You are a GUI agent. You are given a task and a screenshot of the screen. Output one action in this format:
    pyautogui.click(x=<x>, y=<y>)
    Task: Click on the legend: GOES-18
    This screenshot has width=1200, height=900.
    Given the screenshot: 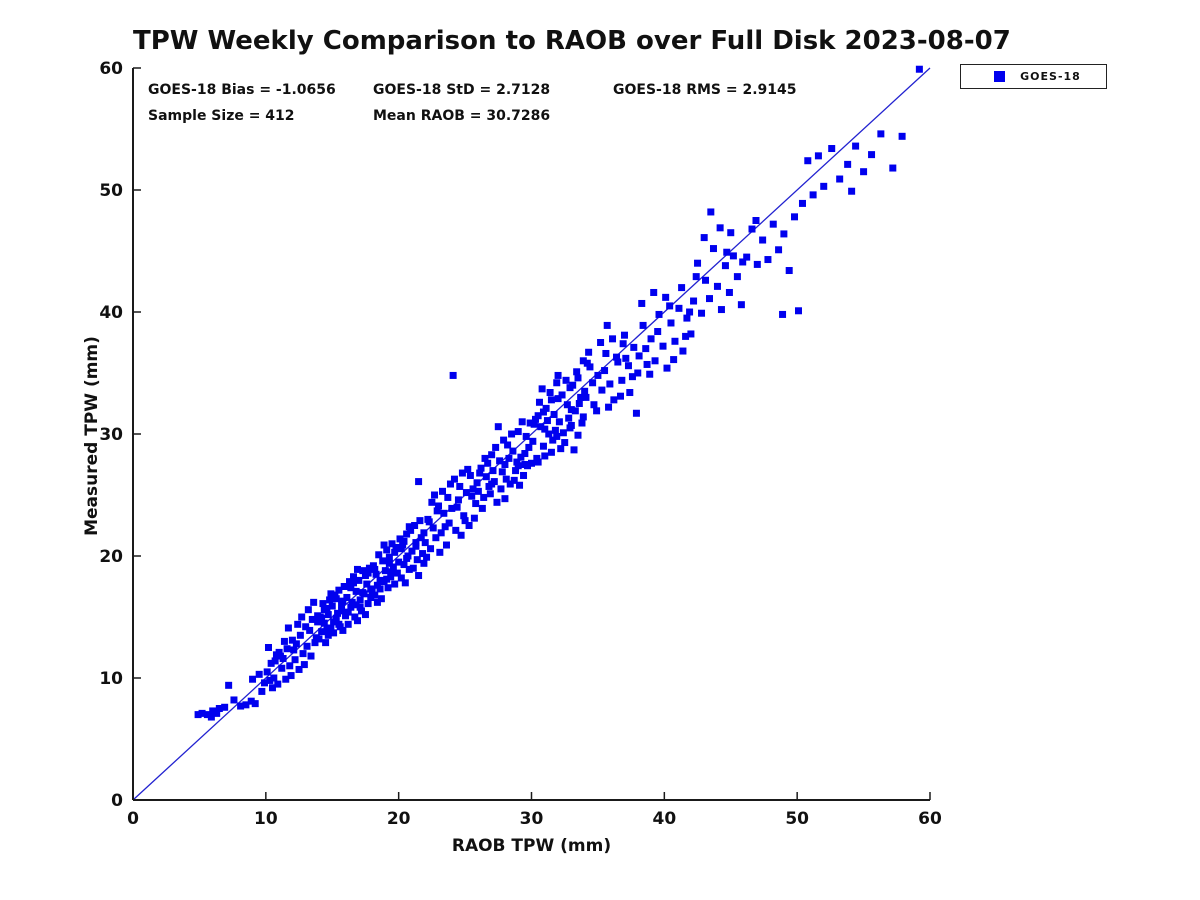 What is the action you would take?
    pyautogui.click(x=1033, y=76)
    